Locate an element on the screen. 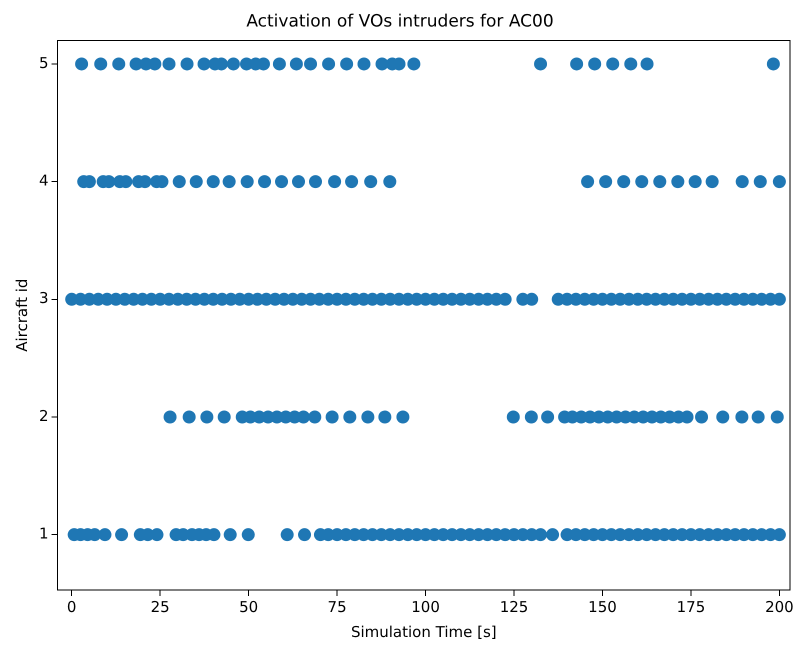  x-tick-label: 175 is located at coordinates (691, 607).